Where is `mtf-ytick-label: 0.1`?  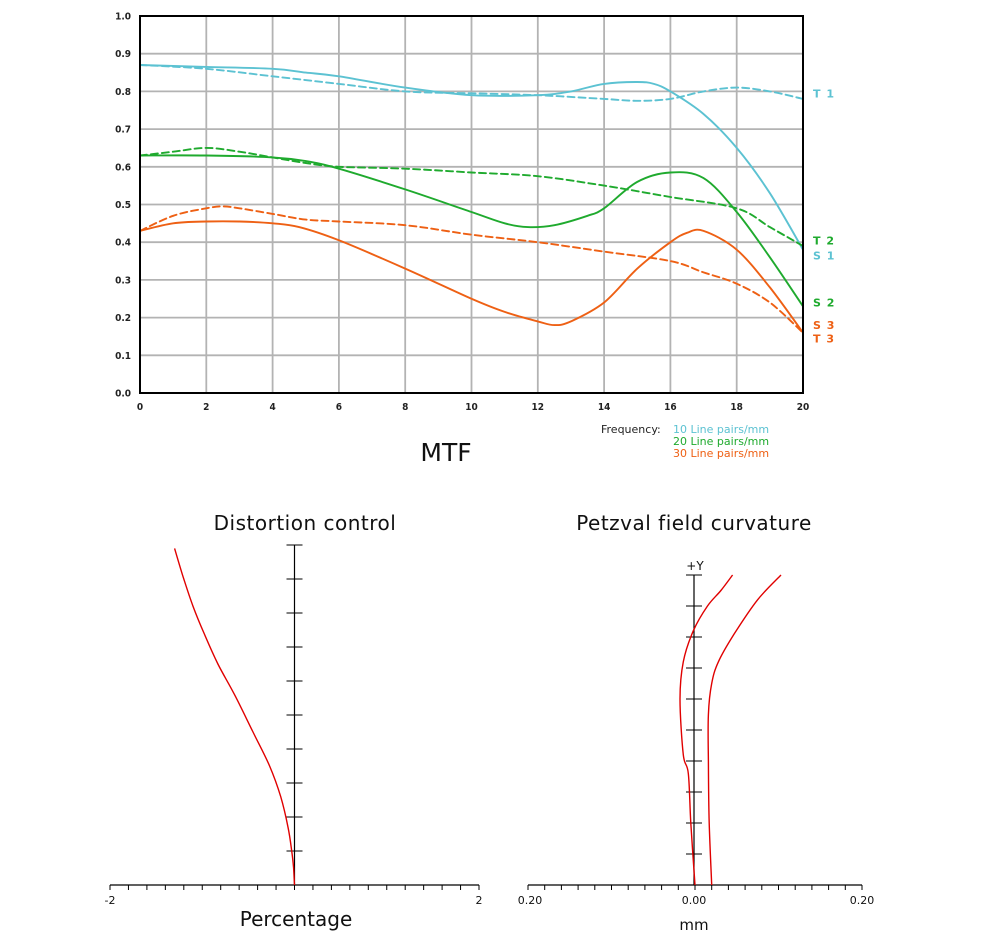
mtf-ytick-label: 0.1 is located at coordinates (123, 356).